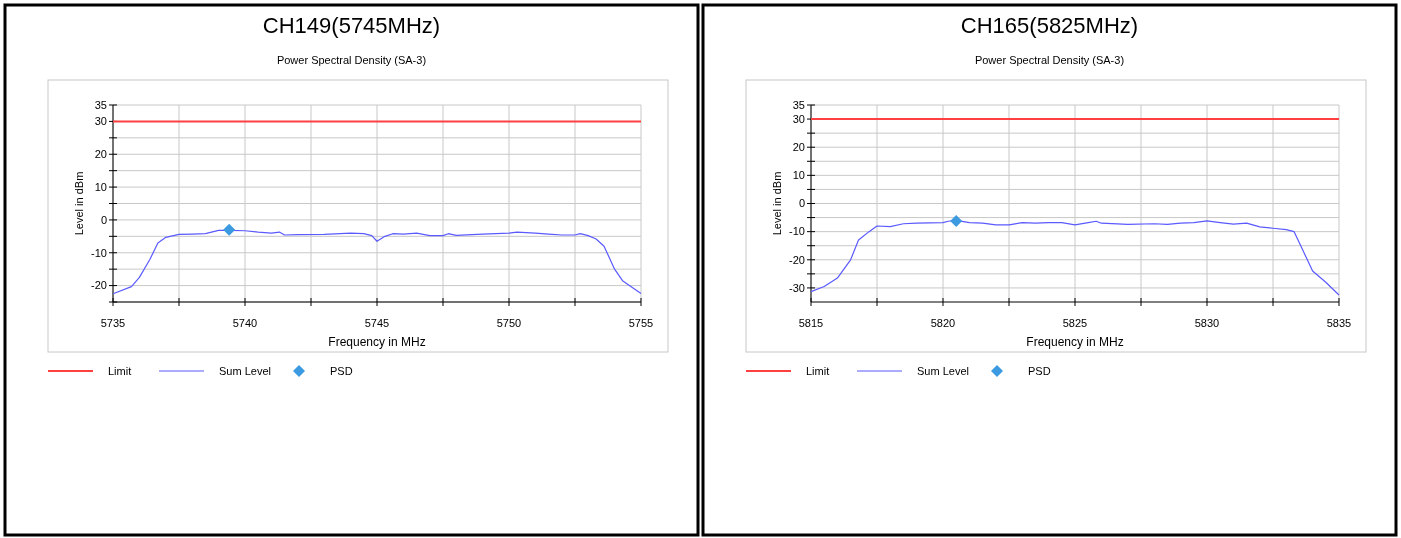 Image resolution: width=1401 pixels, height=538 pixels. Describe the element at coordinates (1339, 323) in the screenshot. I see `x-tick-label: 5835` at that location.